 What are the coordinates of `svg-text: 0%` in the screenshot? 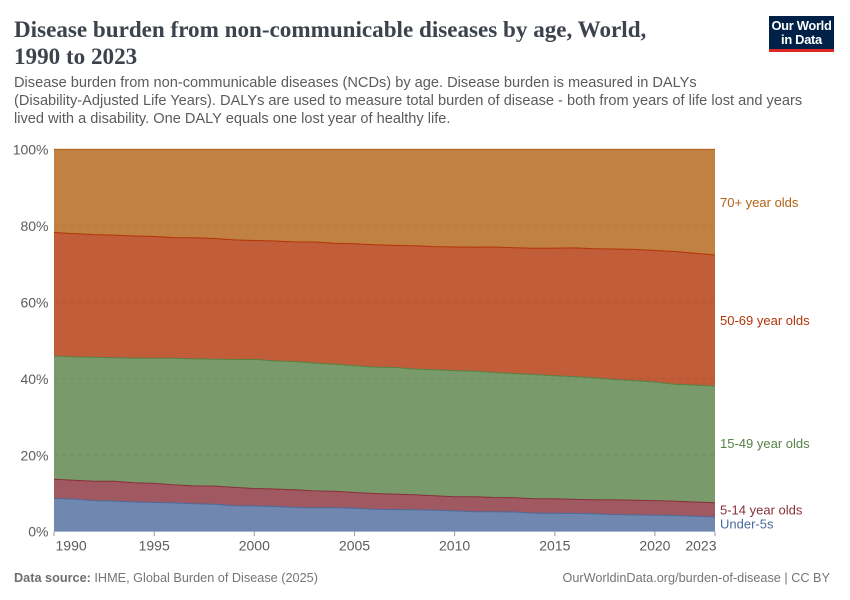 It's located at (38, 532).